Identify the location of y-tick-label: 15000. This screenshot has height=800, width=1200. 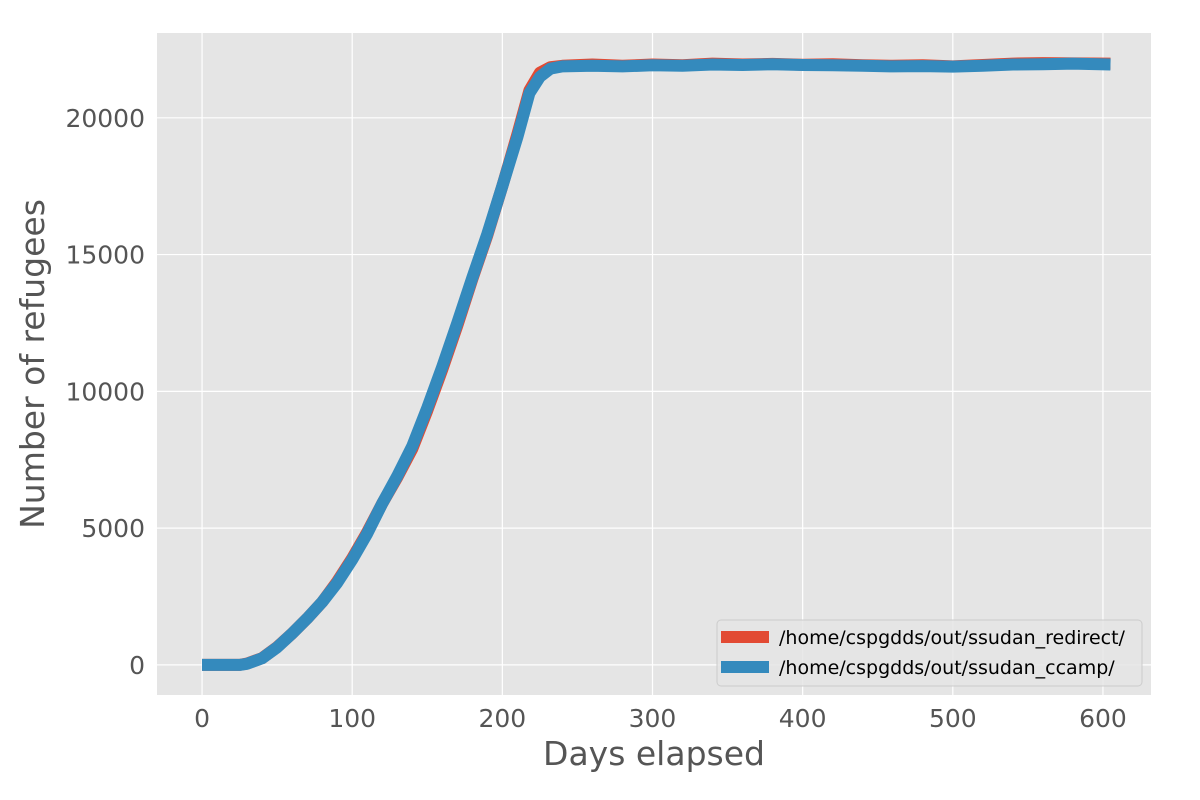
(105, 255).